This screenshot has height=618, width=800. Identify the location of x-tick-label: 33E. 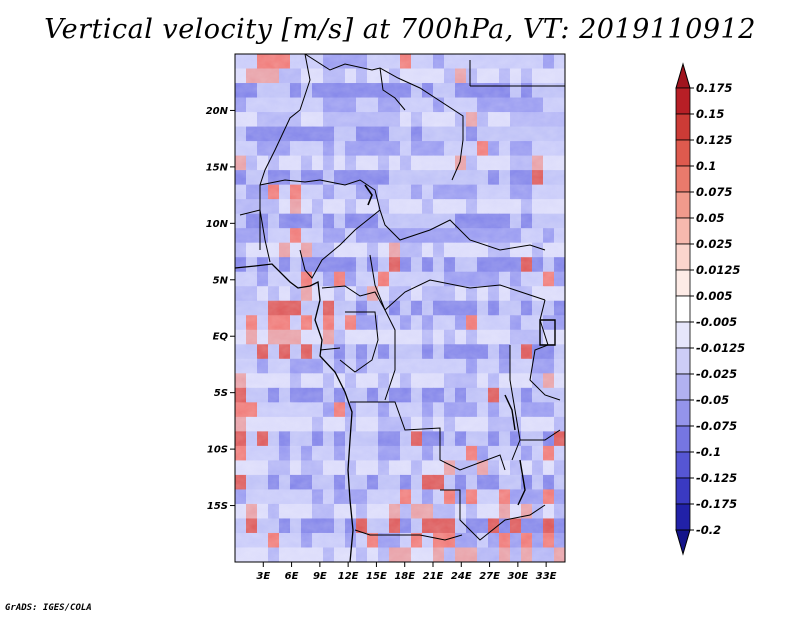
(546, 576).